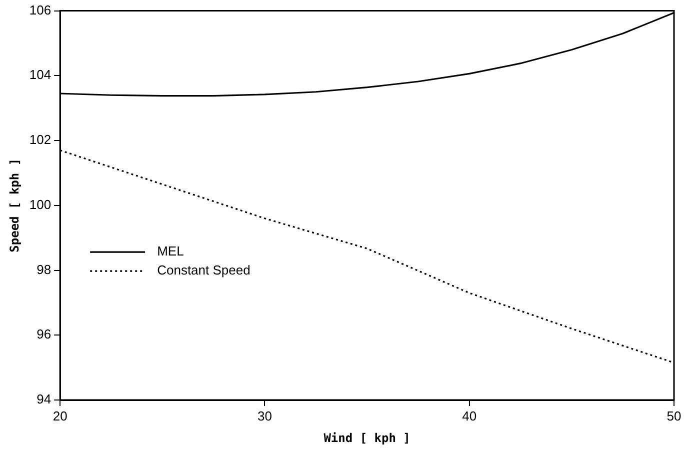  I want to click on x-tick-label: 50, so click(674, 416).